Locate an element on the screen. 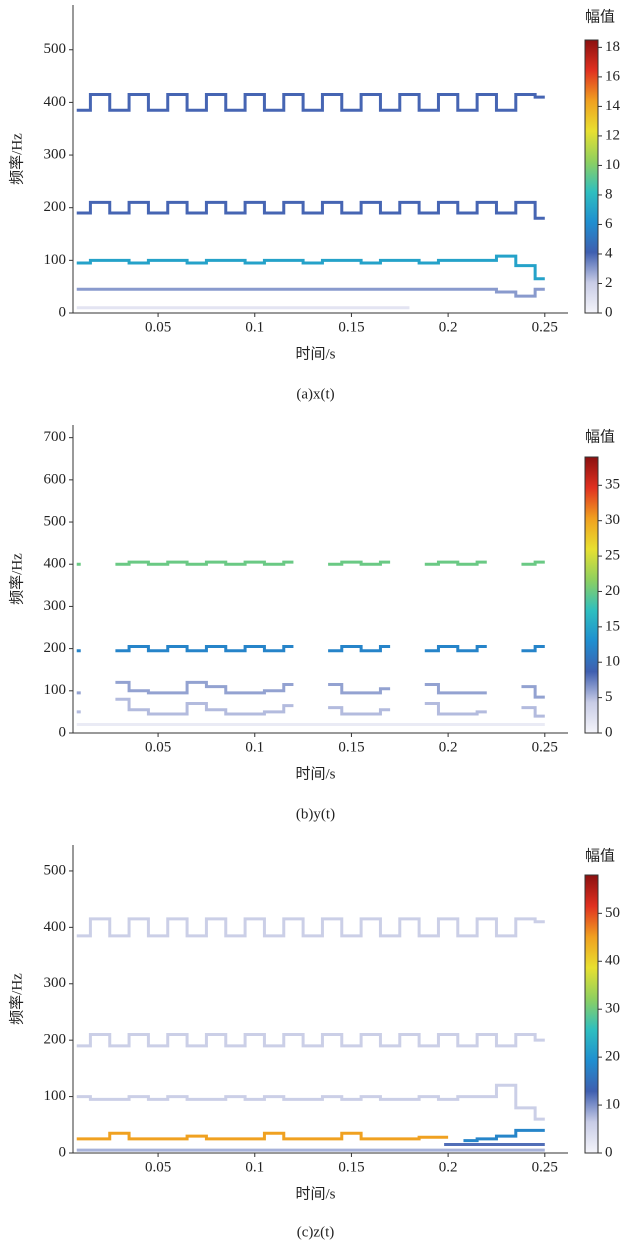 The width and height of the screenshot is (627, 1247). colorbar-tick-label: 18 is located at coordinates (612, 47).